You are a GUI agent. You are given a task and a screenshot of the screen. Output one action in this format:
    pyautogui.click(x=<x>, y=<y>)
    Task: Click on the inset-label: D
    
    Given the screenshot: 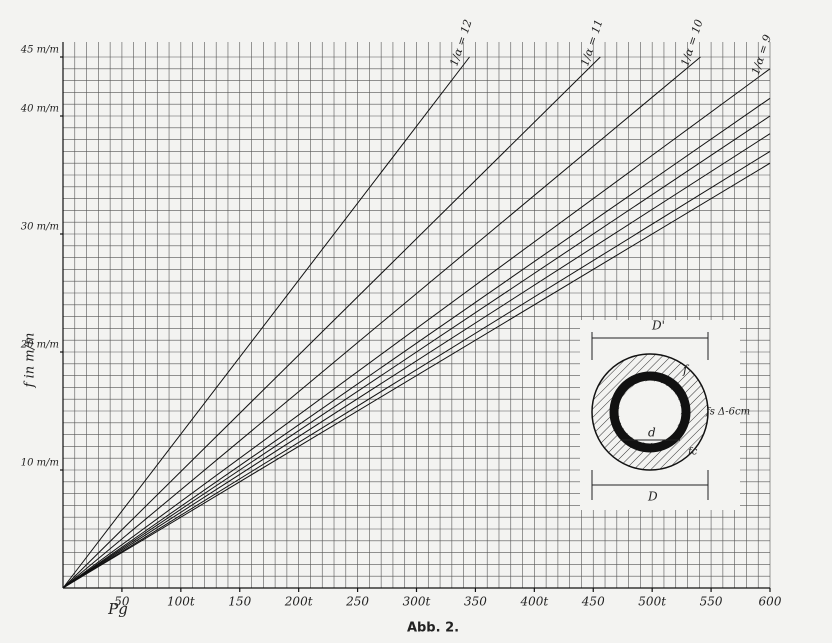 What is the action you would take?
    pyautogui.click(x=652, y=497)
    